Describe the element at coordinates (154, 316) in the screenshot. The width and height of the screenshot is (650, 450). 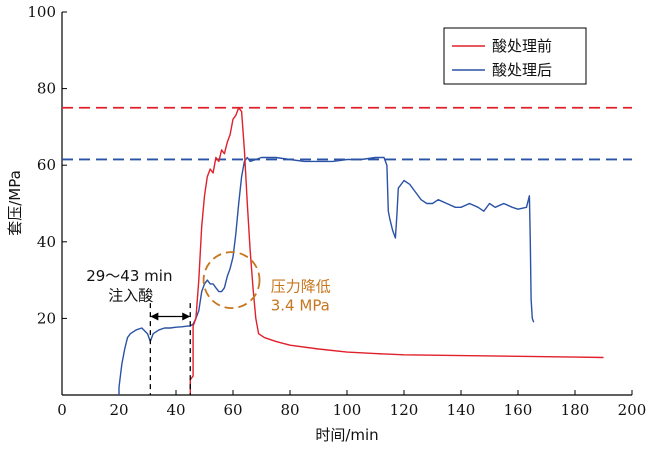
I see `injection-arrow-head-left` at that location.